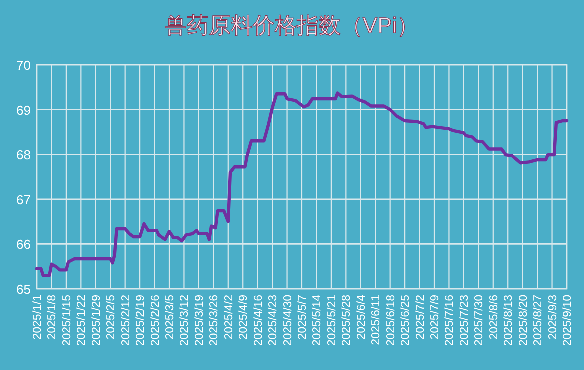 This screenshot has height=370, width=584. I want to click on x-tick-label: 2025/3/26, so click(214, 320).